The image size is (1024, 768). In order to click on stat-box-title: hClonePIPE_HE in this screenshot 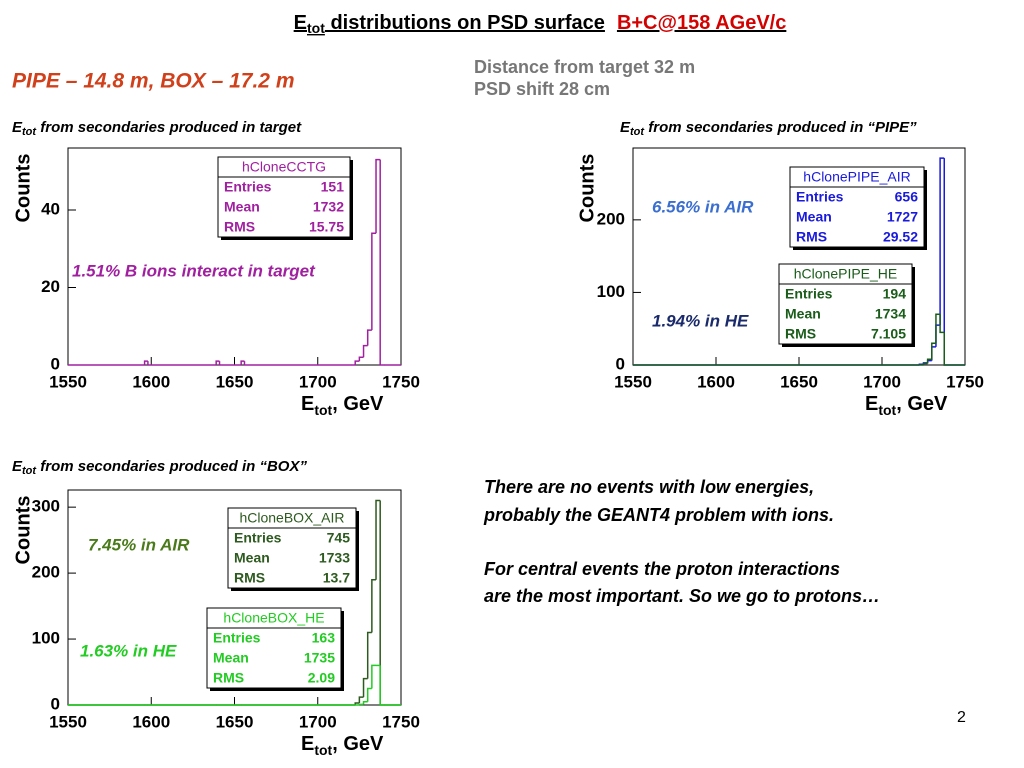, I will do `click(846, 274)`.